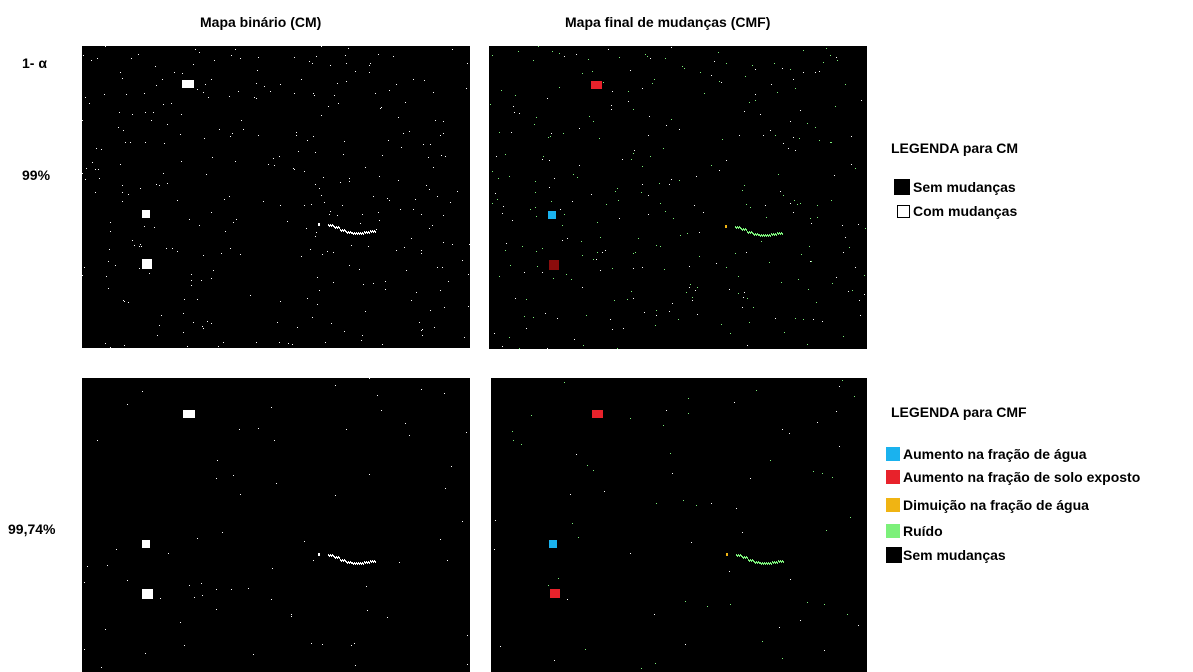 This screenshot has width=1193, height=672. What do you see at coordinates (955, 148) in the screenshot?
I see `legend-cm-title: LEGENDA para CM` at bounding box center [955, 148].